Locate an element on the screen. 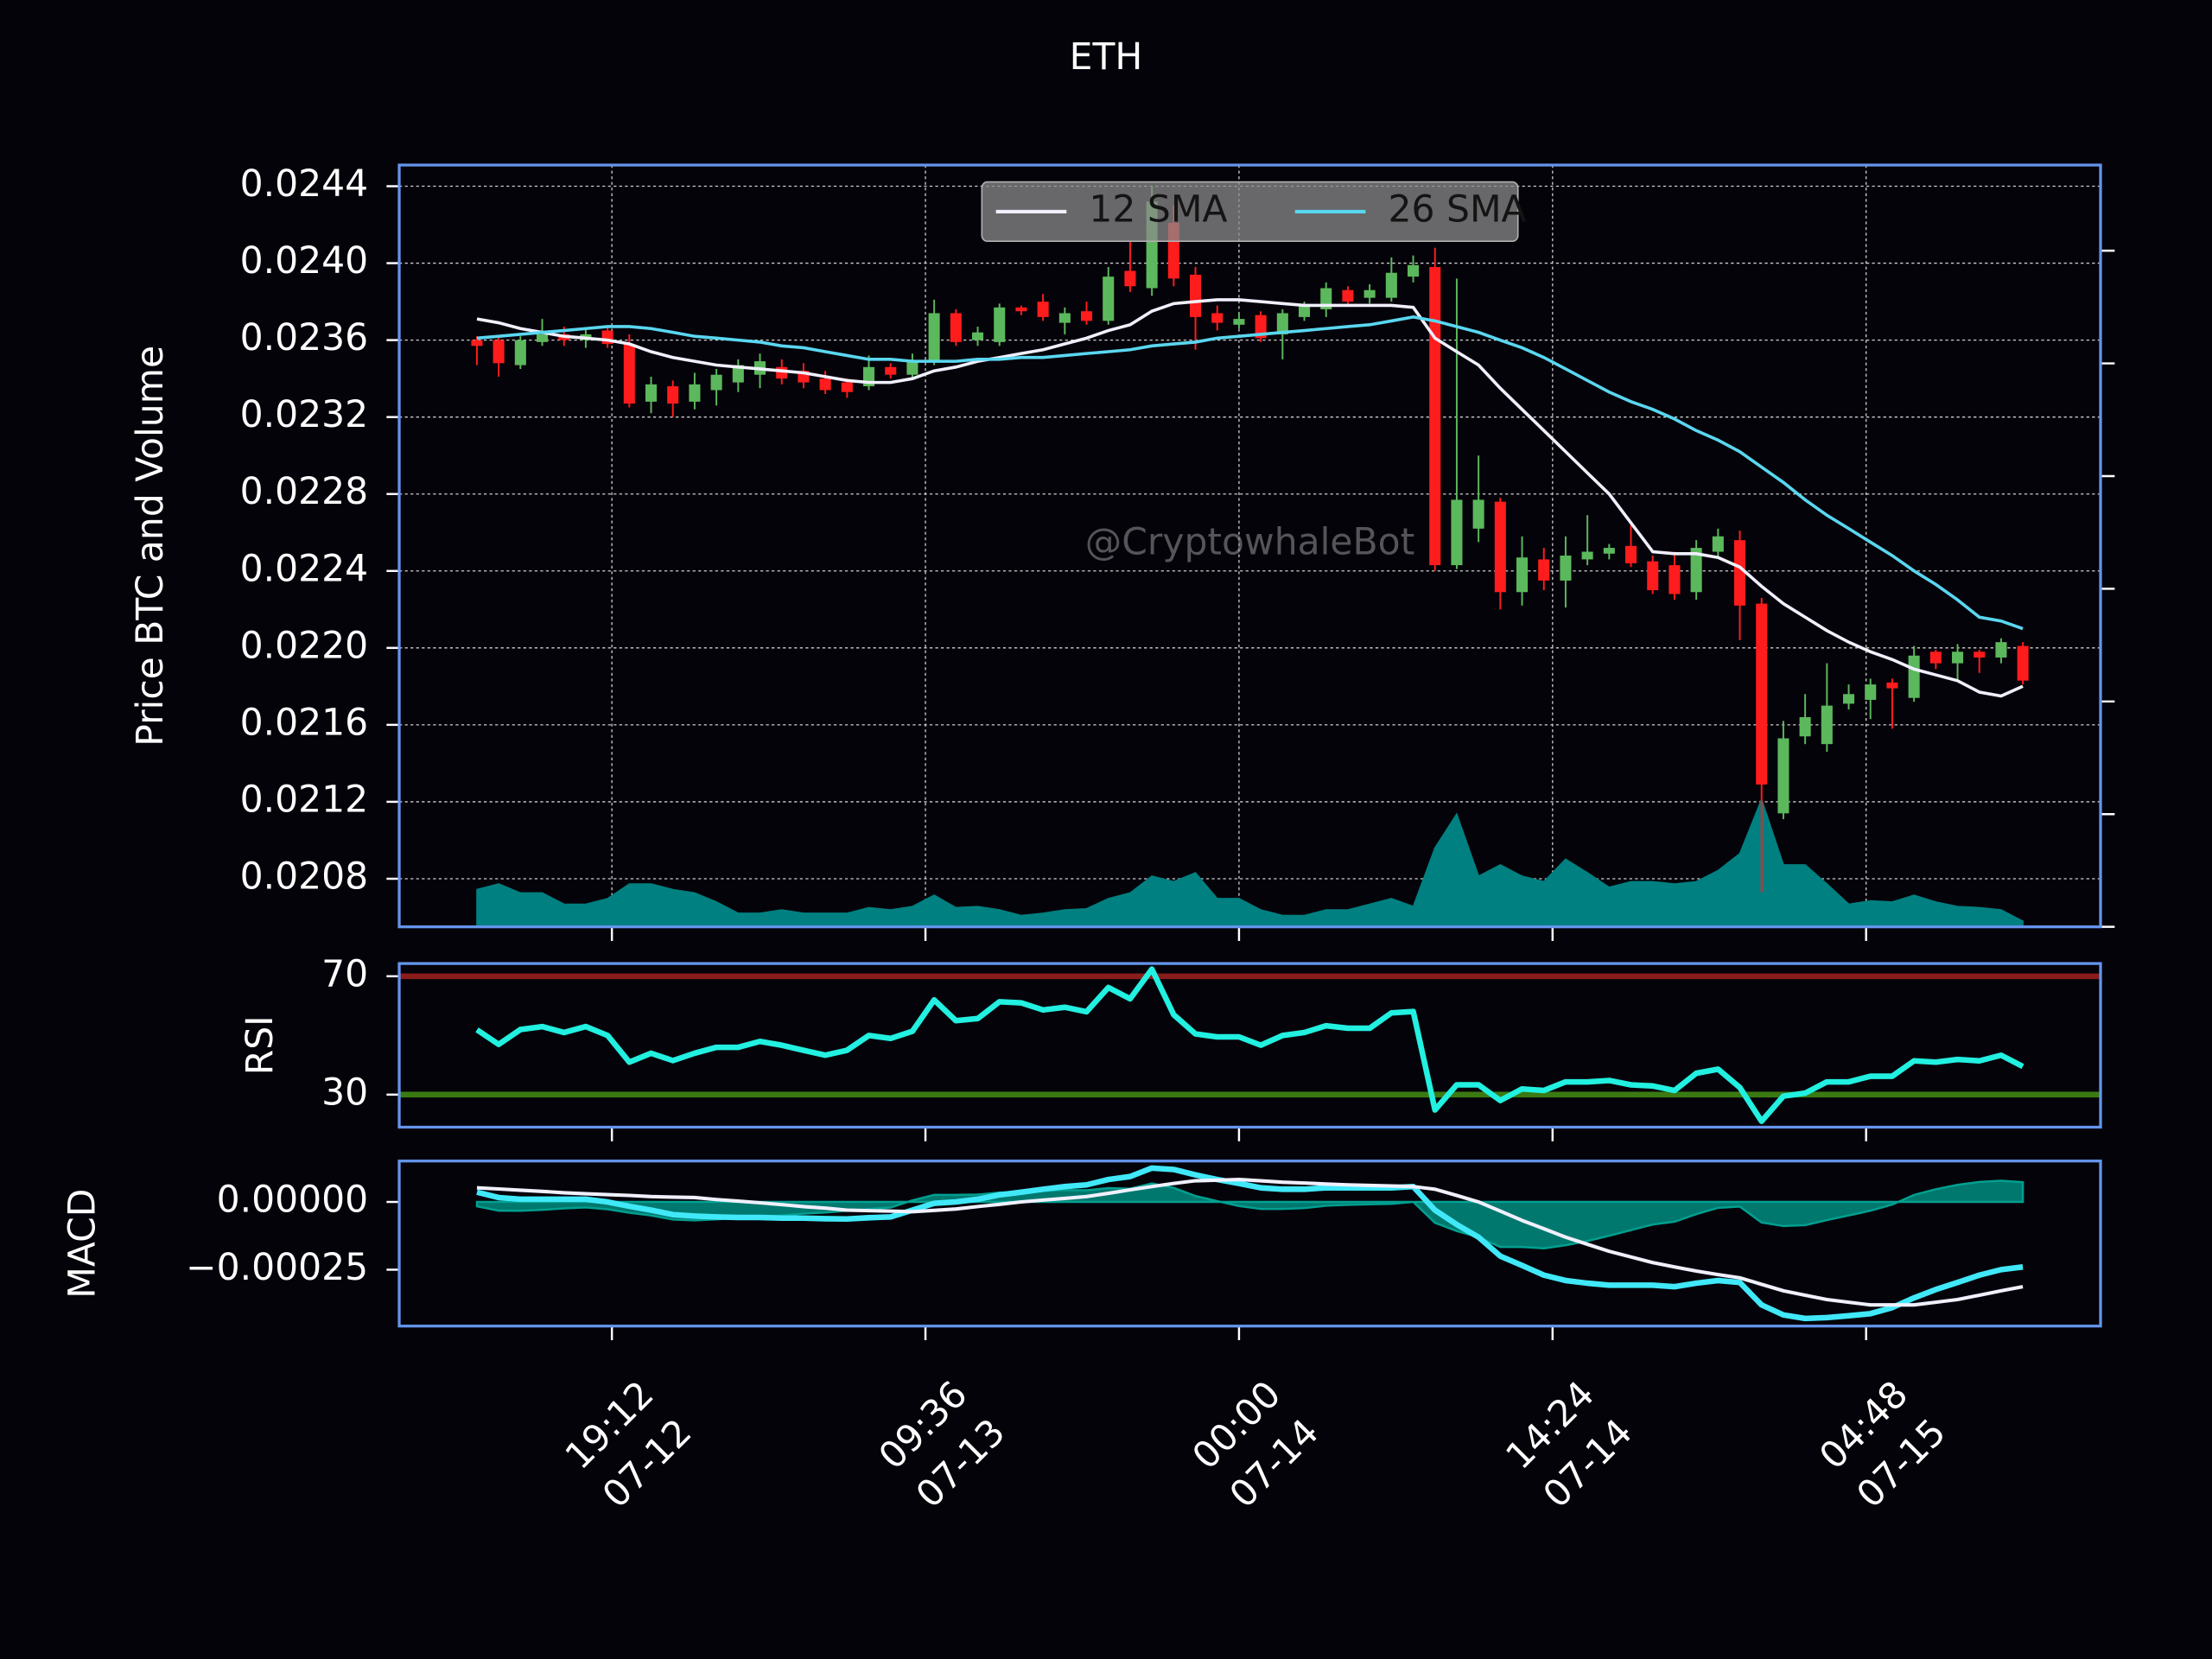 This screenshot has height=1659, width=2212. y-tick-label: 0.0236 is located at coordinates (304, 338).